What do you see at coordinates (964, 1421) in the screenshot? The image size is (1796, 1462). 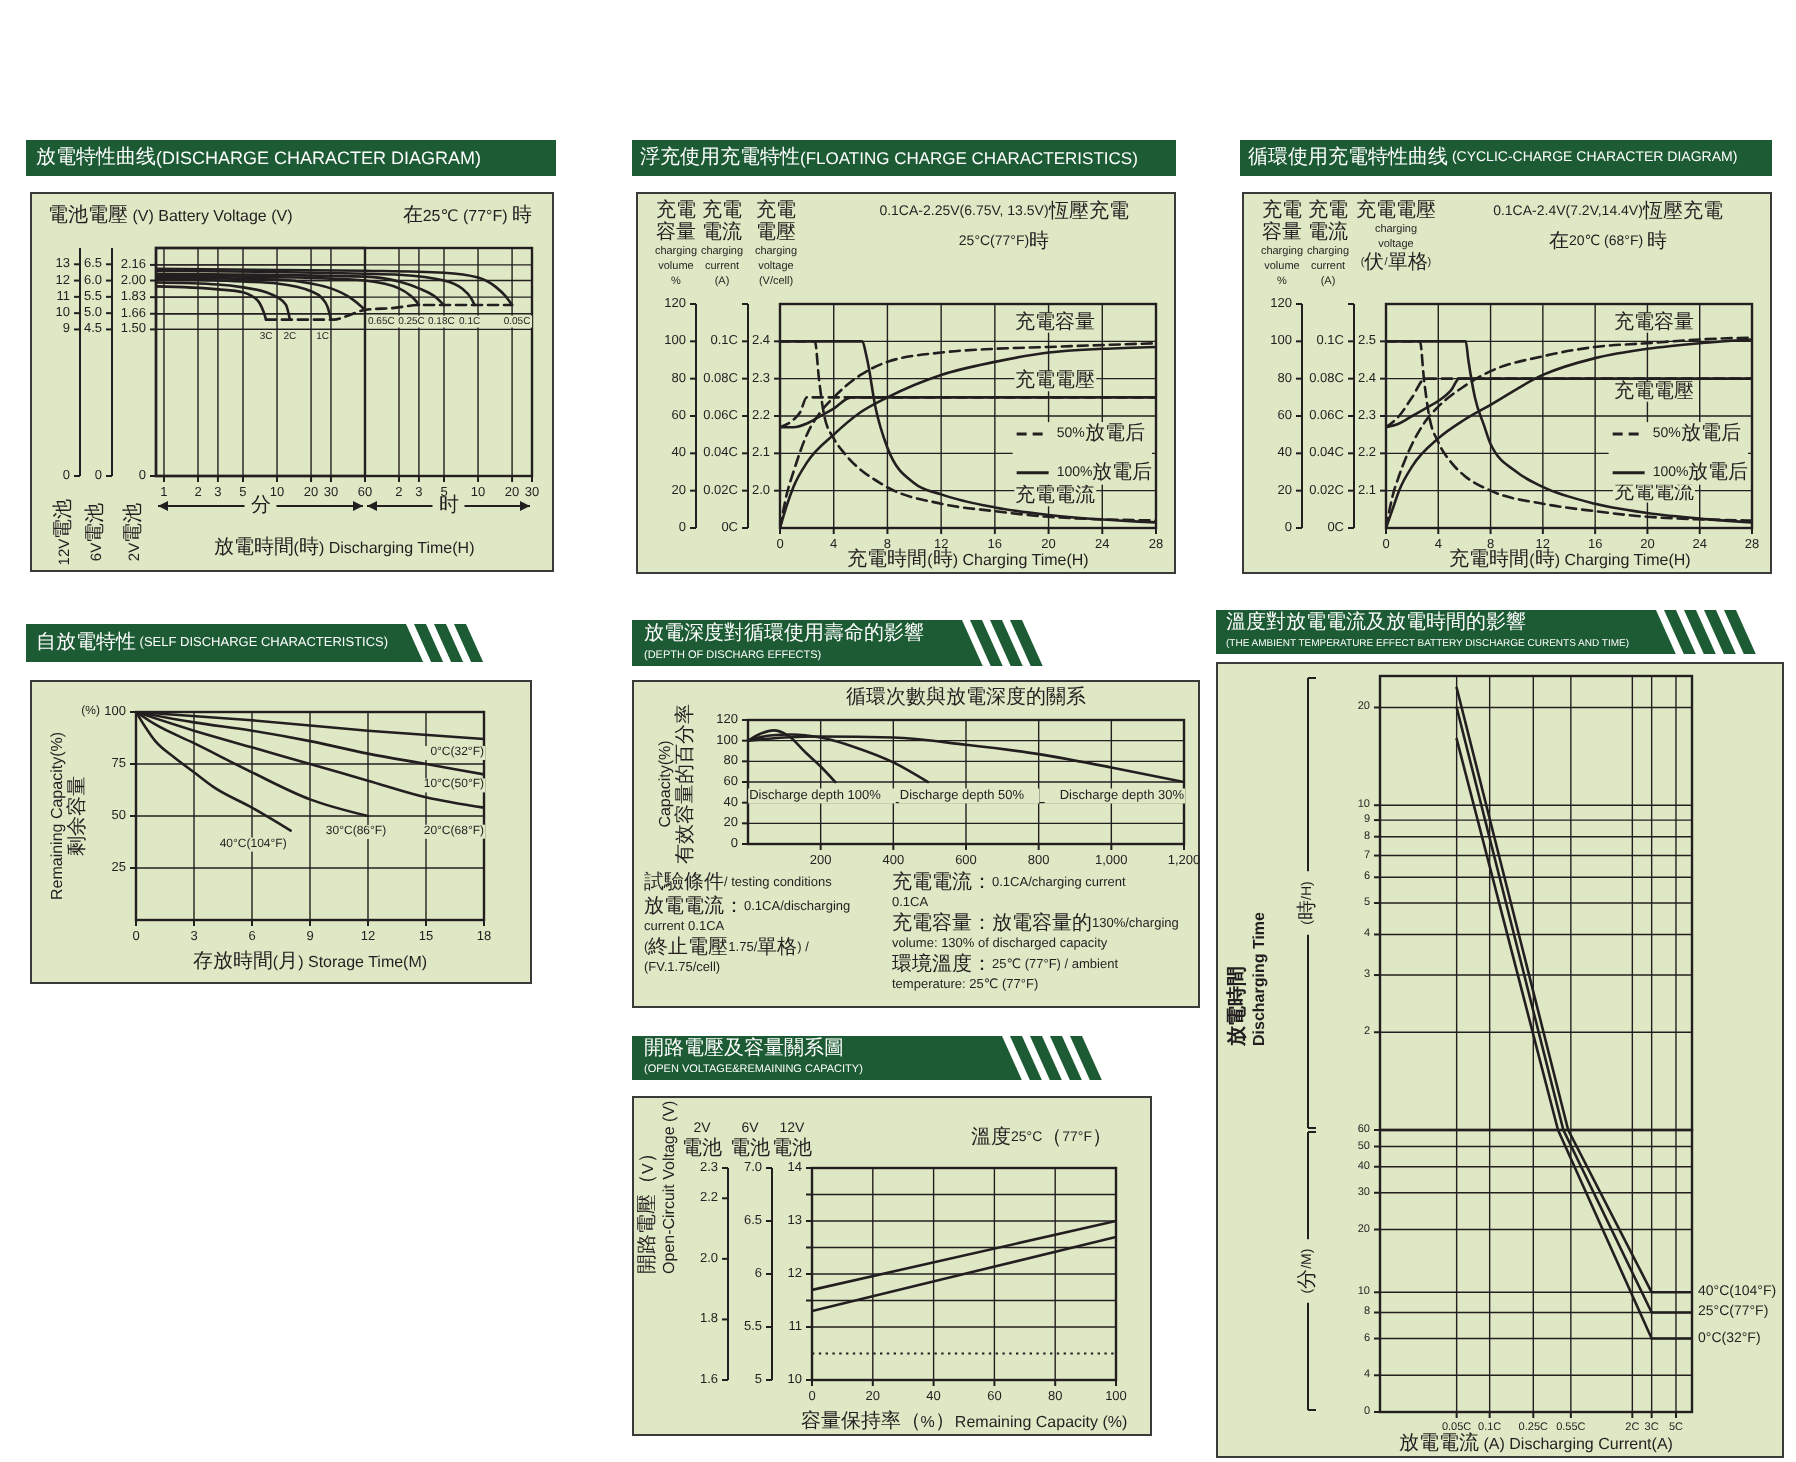 I see `x-axis-title: 容量保持率（%）Remaining Capacity (%)` at bounding box center [964, 1421].